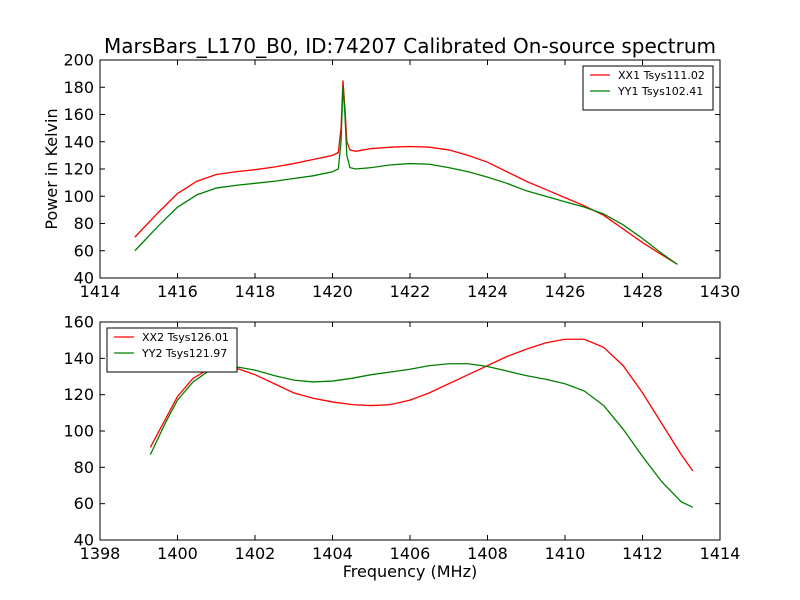 The width and height of the screenshot is (800, 600). What do you see at coordinates (184, 353) in the screenshot?
I see `legend-entry: YY2 Tsys121.97` at bounding box center [184, 353].